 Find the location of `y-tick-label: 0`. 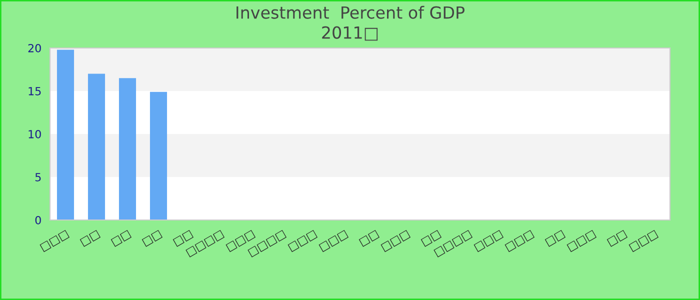

y-tick-label: 0 is located at coordinates (38, 220).